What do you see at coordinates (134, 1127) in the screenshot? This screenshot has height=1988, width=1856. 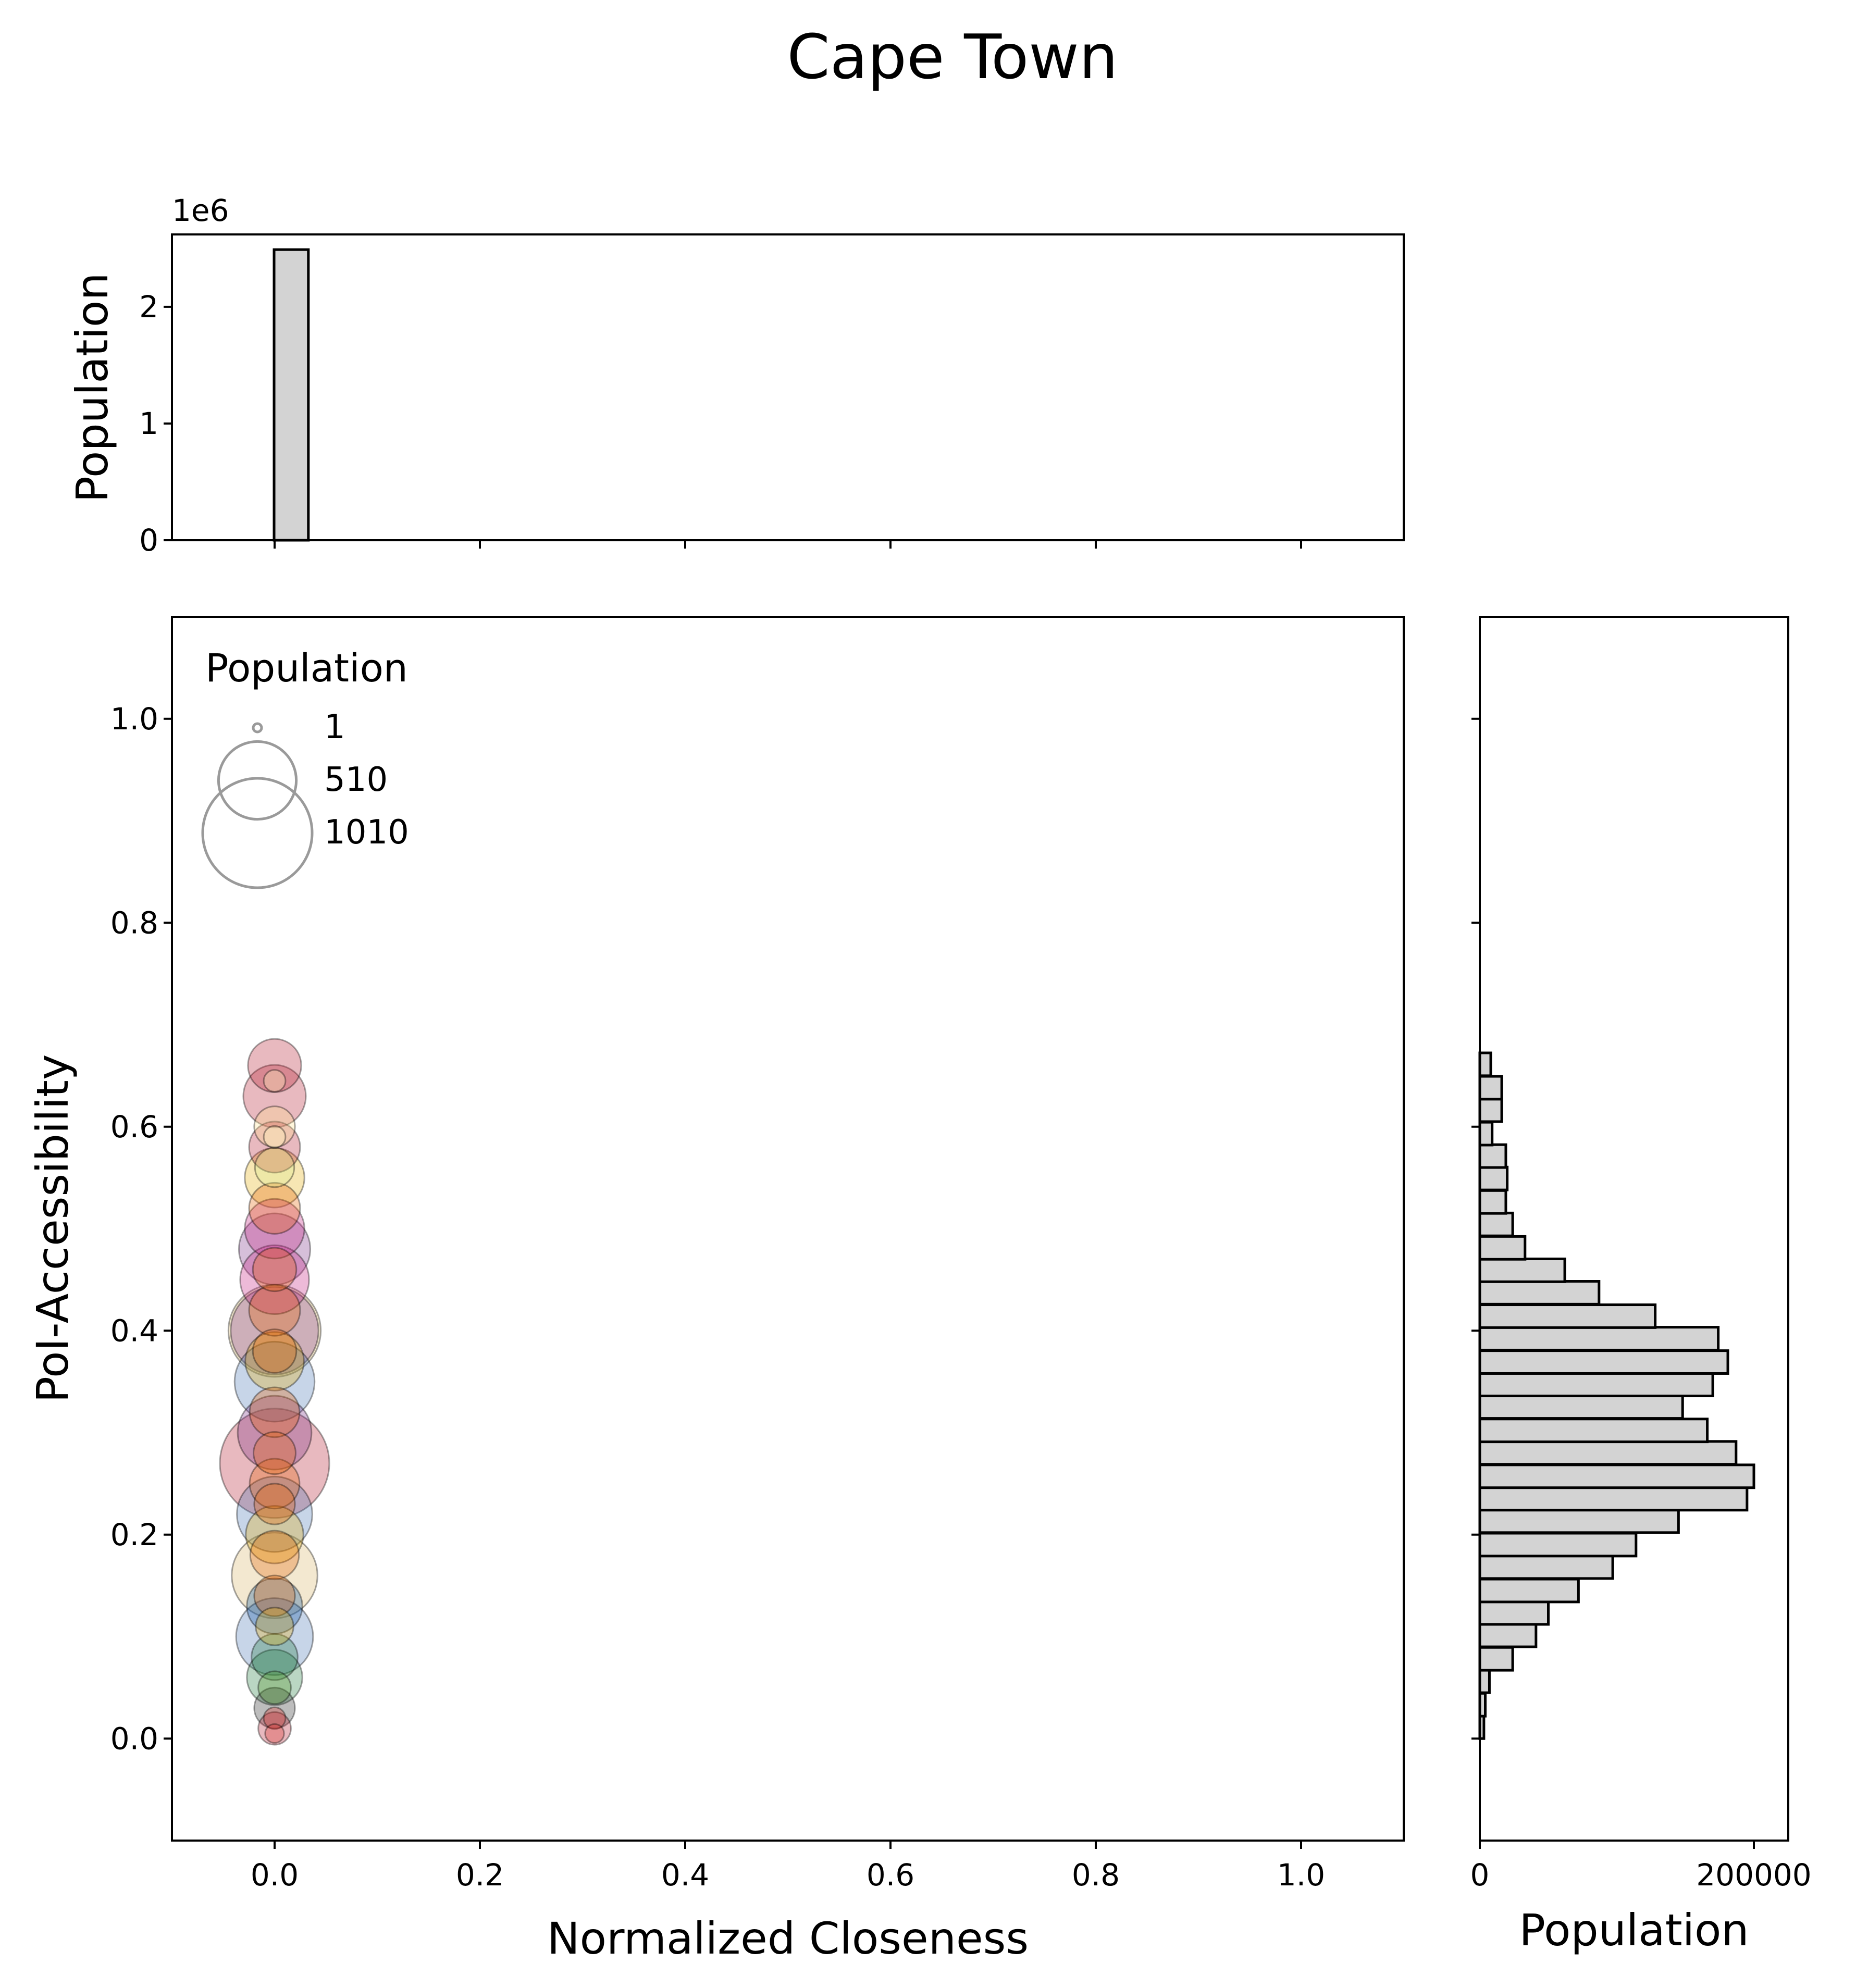 I see `scatter-y-tick-label: 0.6` at bounding box center [134, 1127].